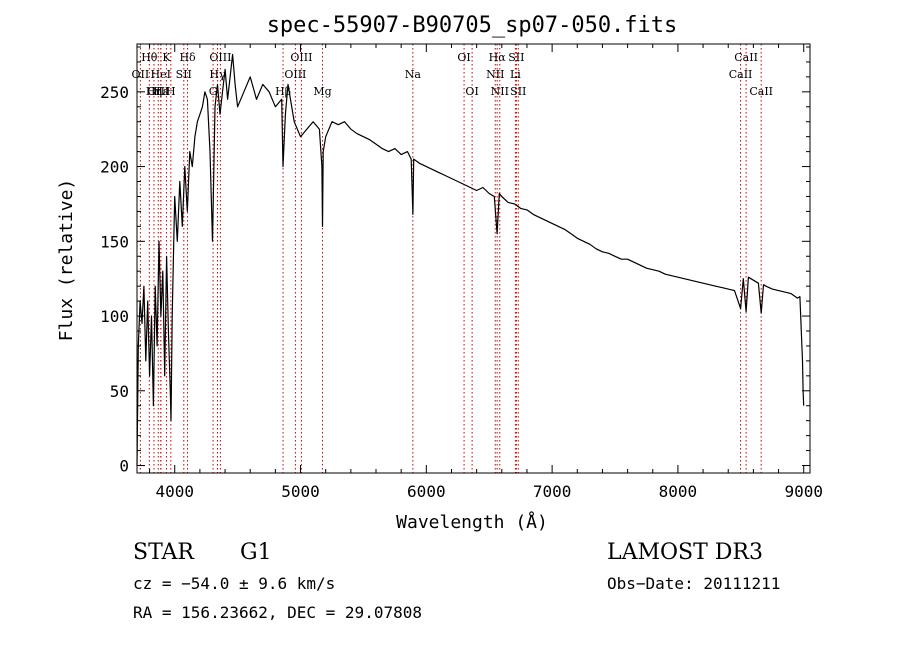 This screenshot has height=649, width=900. I want to click on y-tick-label-0: 0, so click(124, 466).